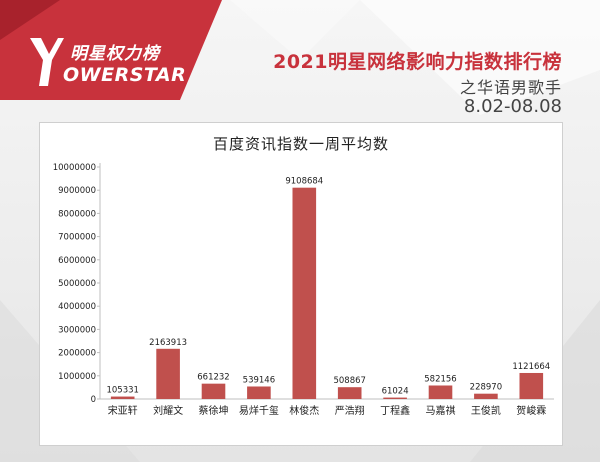 The height and width of the screenshot is (462, 600). Describe the element at coordinates (531, 367) in the screenshot. I see `data-label: 1121664` at that location.